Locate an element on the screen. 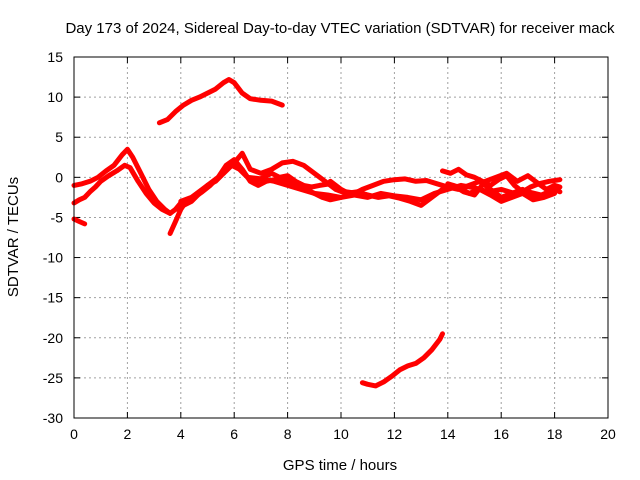 The height and width of the screenshot is (480, 640). x-tick-label: 8 is located at coordinates (288, 434).